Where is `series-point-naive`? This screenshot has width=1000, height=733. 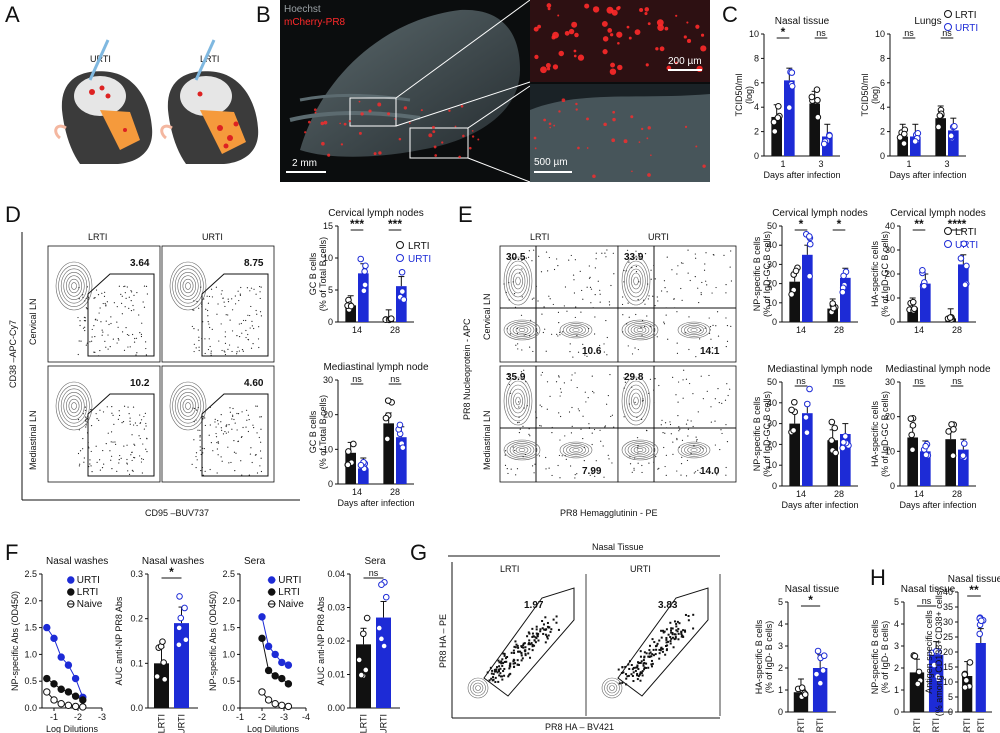
series-point-naive is located at coordinates (68, 705).